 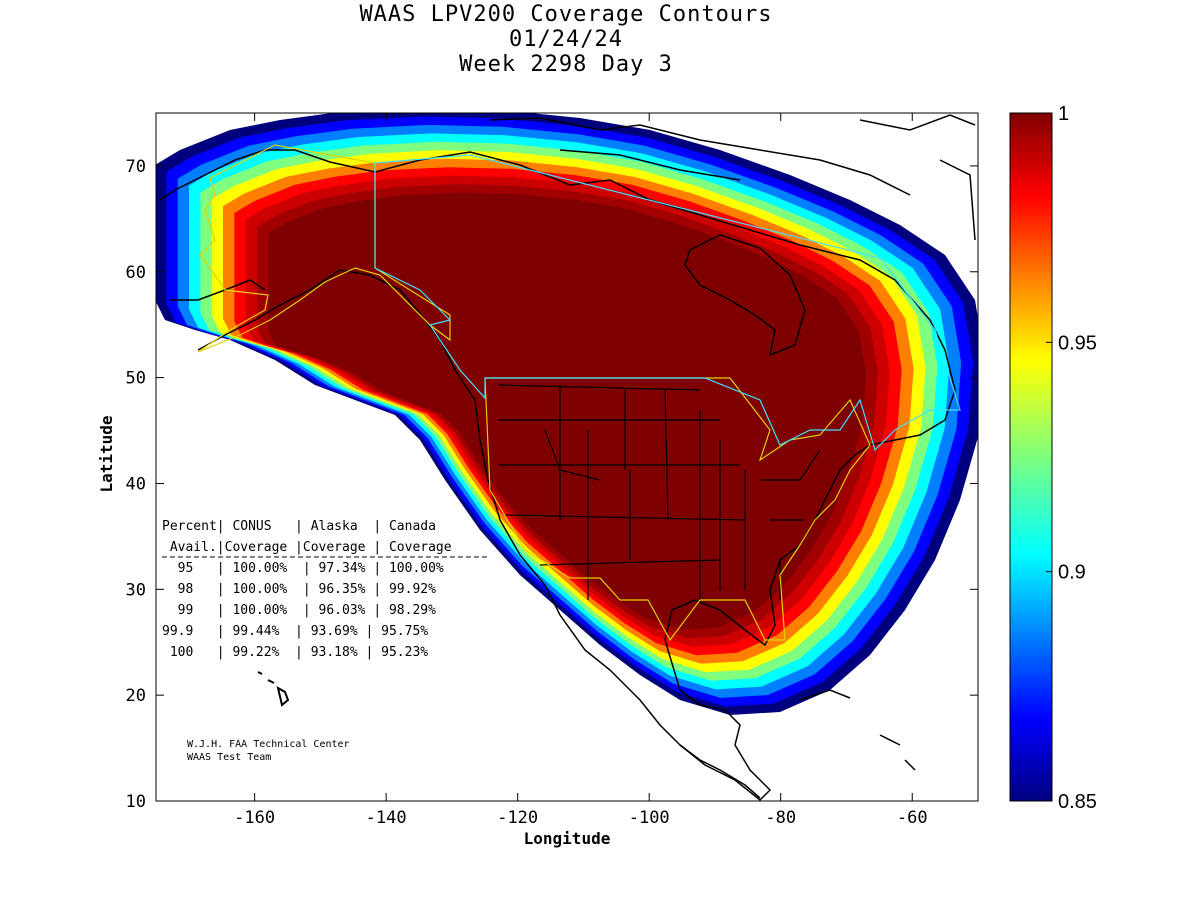 What do you see at coordinates (732, 177) in the screenshot?
I see `arctic-islands-outline` at bounding box center [732, 177].